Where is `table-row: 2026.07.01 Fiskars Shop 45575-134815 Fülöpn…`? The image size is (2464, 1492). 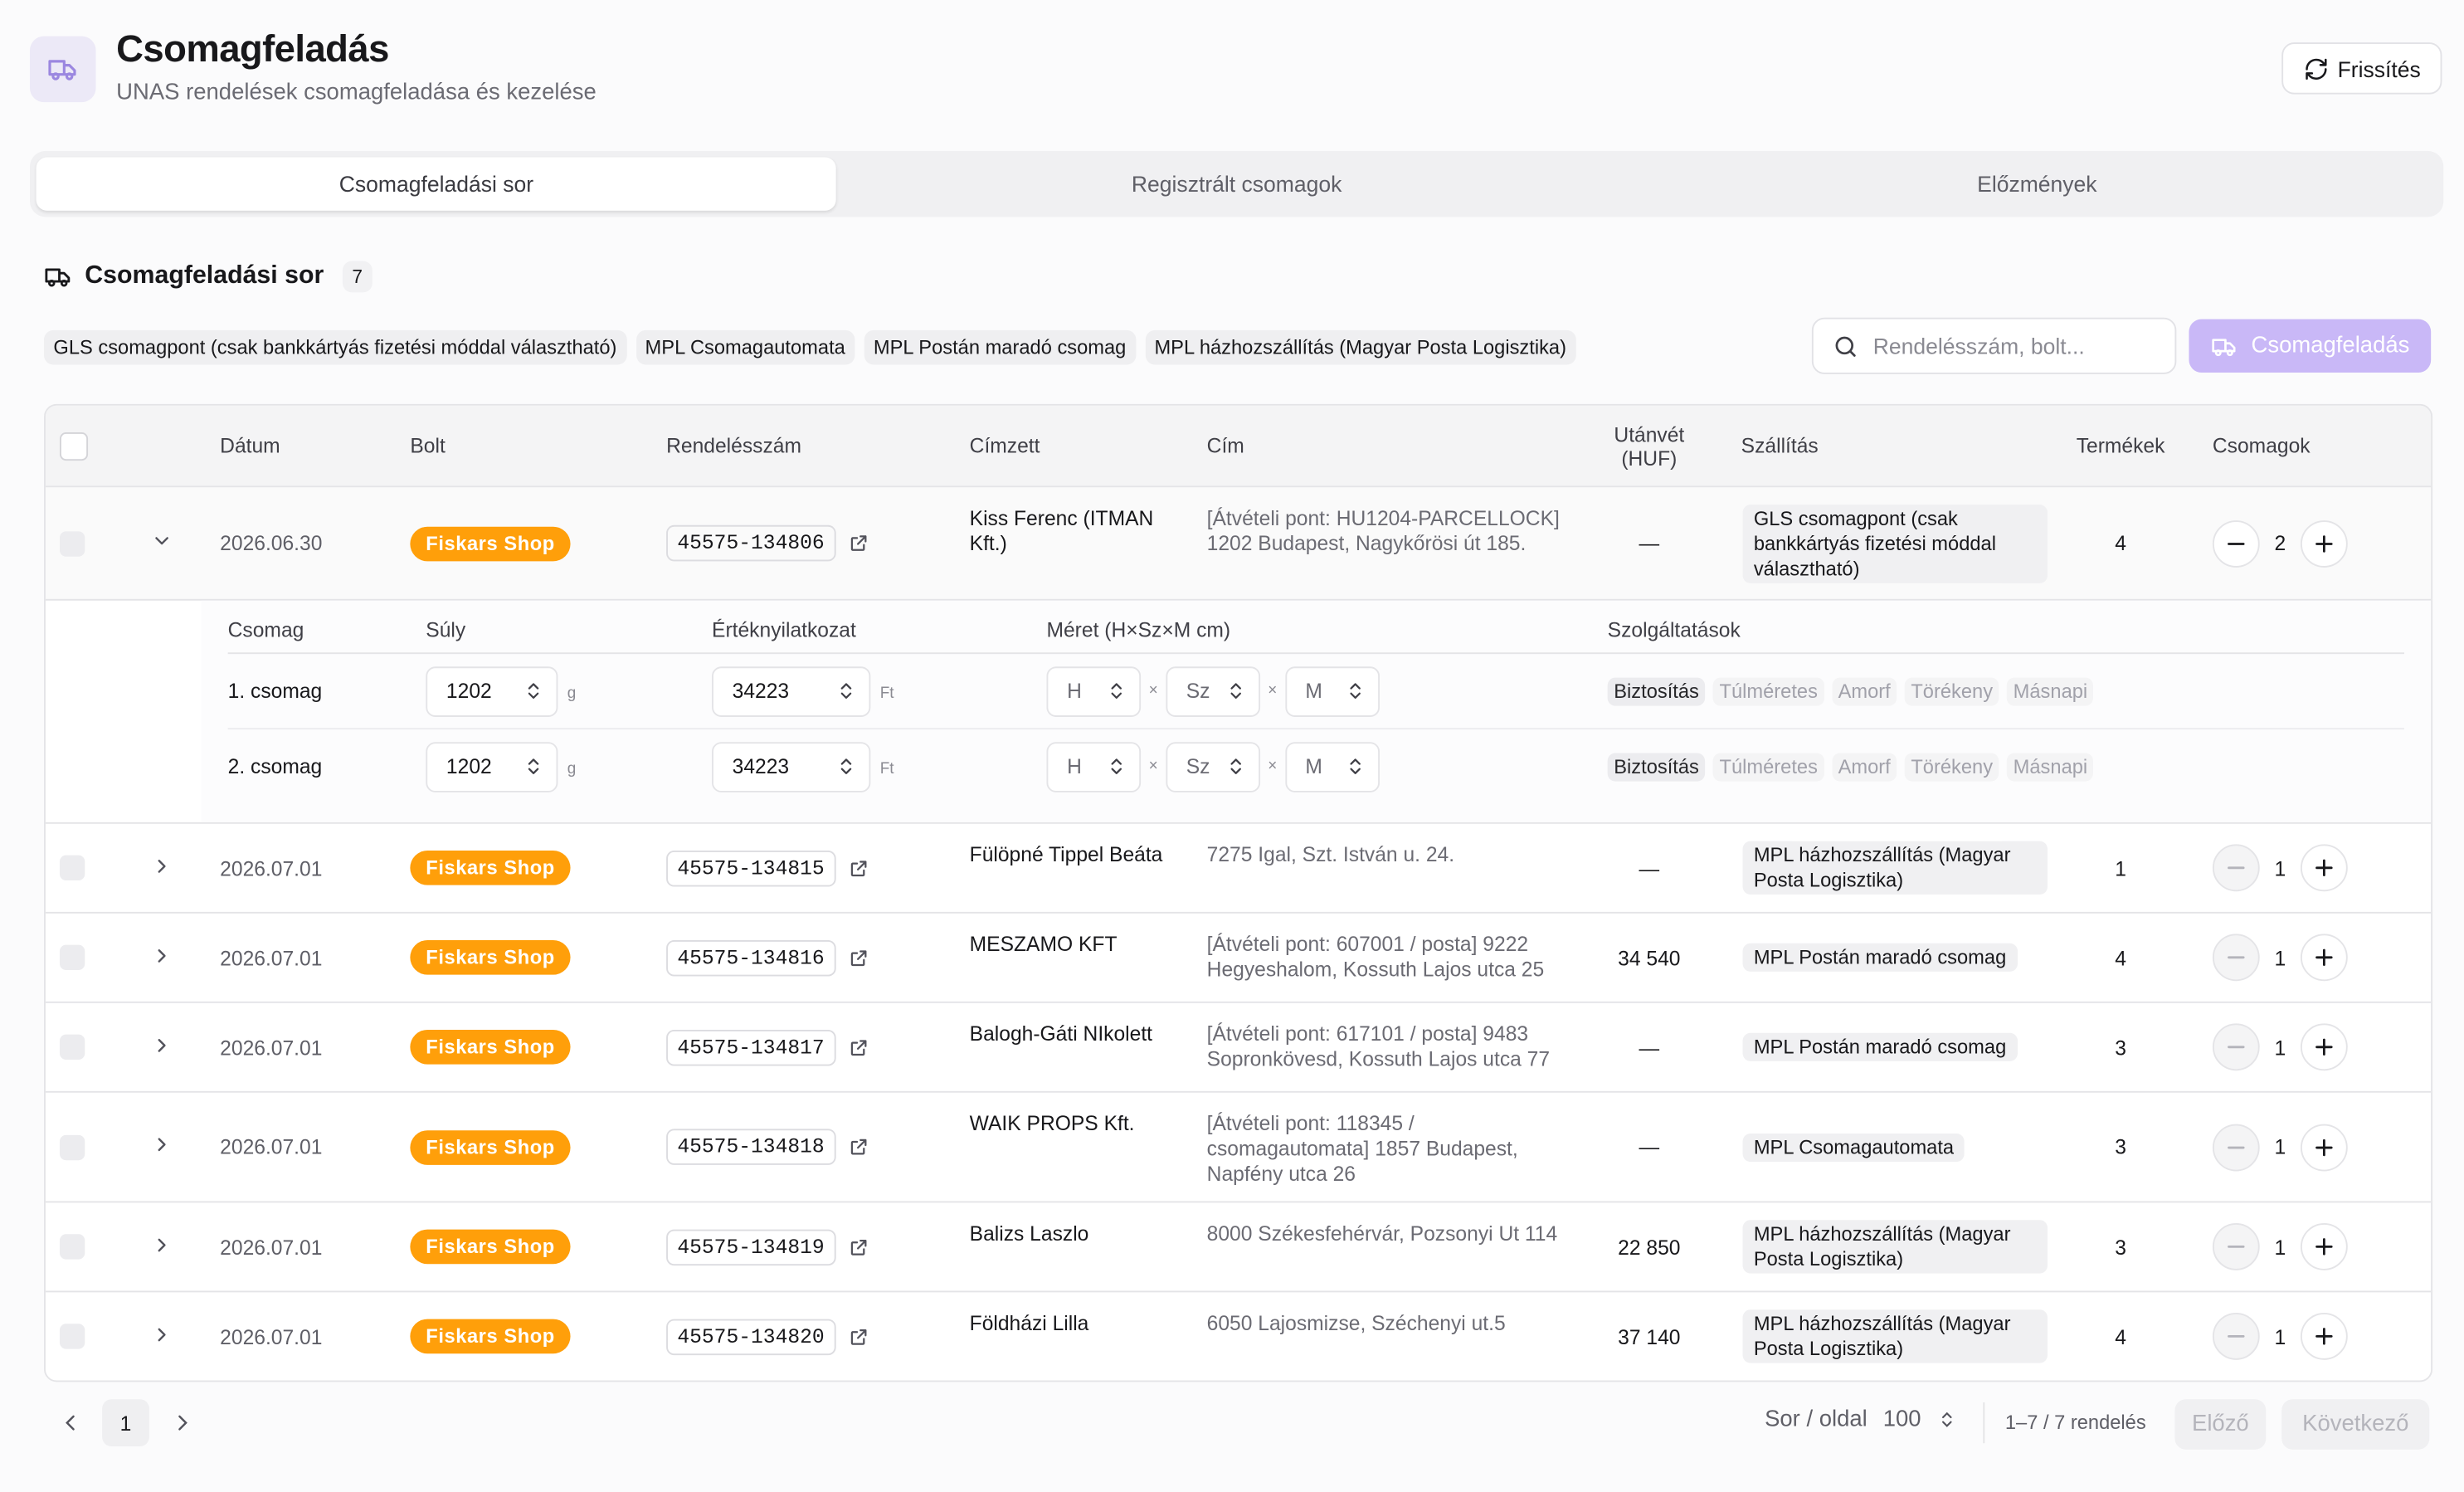
table-row: 2026.07.01 Fiskars Shop 45575-134815 Fülöpn… is located at coordinates (1238, 869).